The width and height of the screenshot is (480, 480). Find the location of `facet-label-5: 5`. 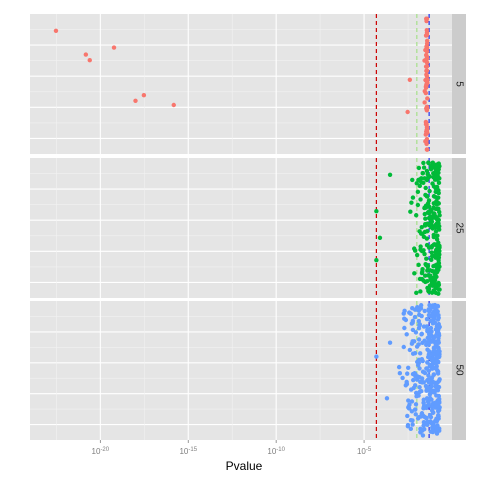

facet-label-5: 5 is located at coordinates (459, 84).